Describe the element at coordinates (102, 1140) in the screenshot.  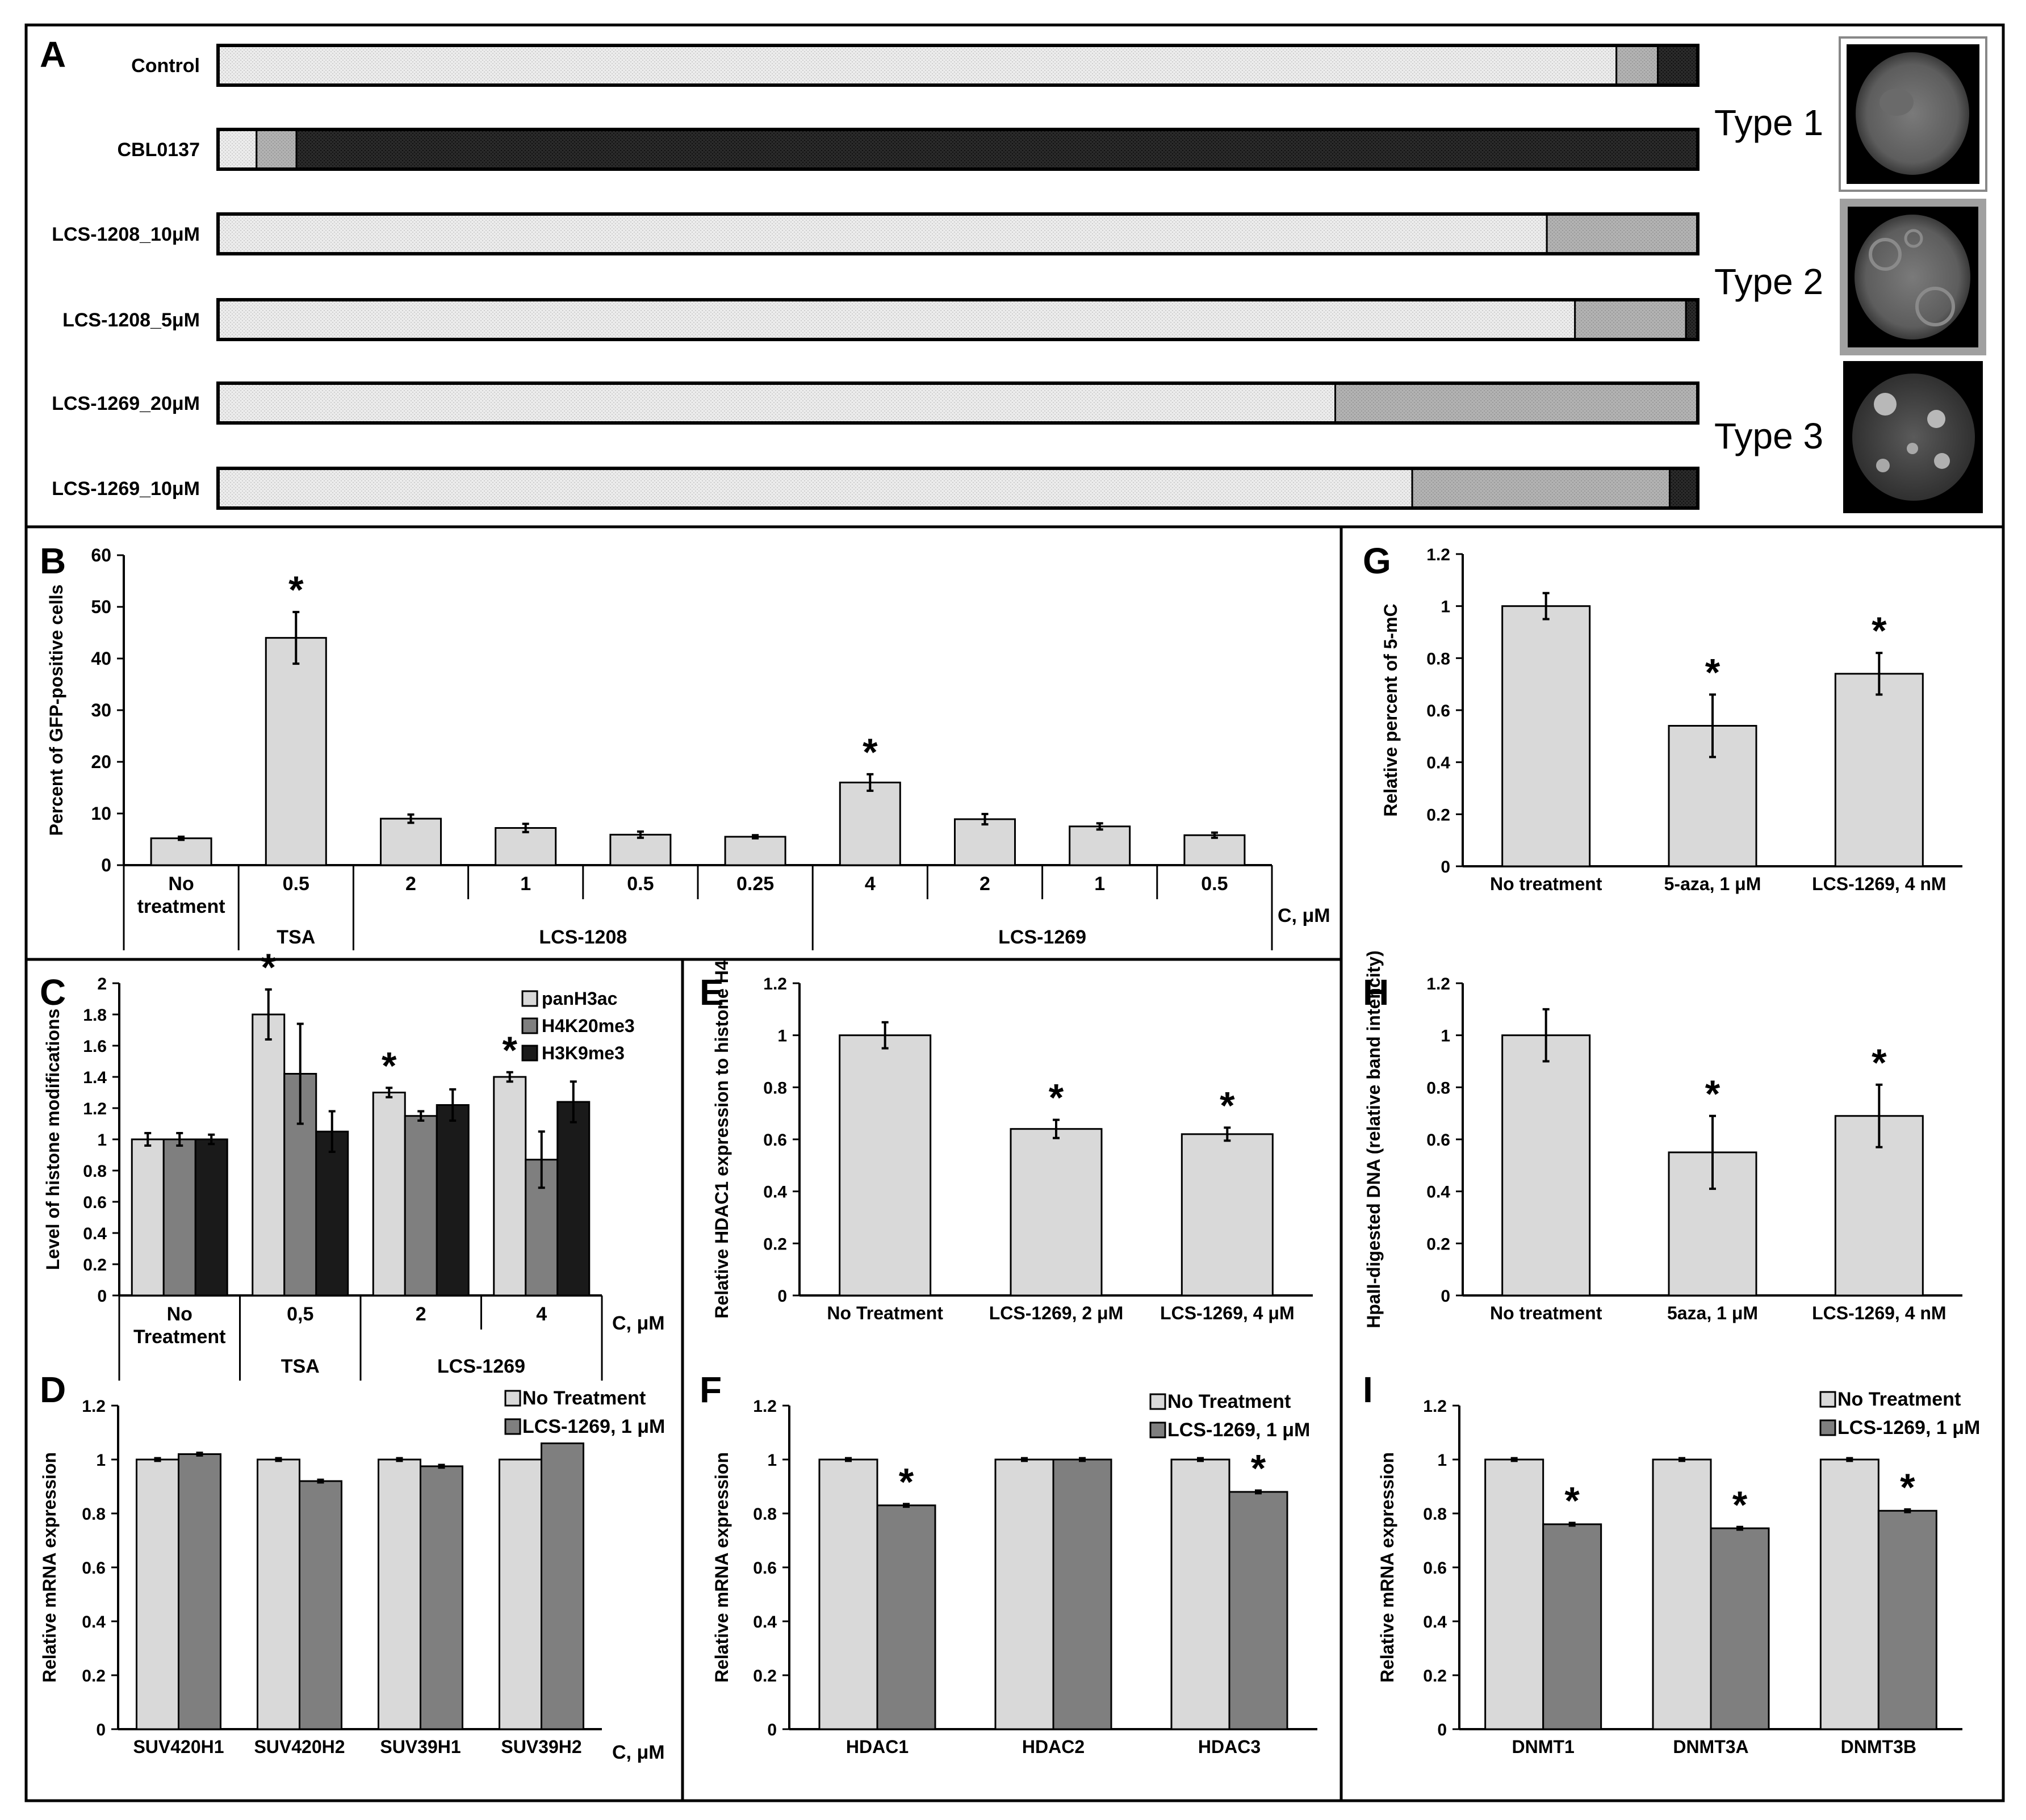
I see `c-y-tick-label: 1` at that location.